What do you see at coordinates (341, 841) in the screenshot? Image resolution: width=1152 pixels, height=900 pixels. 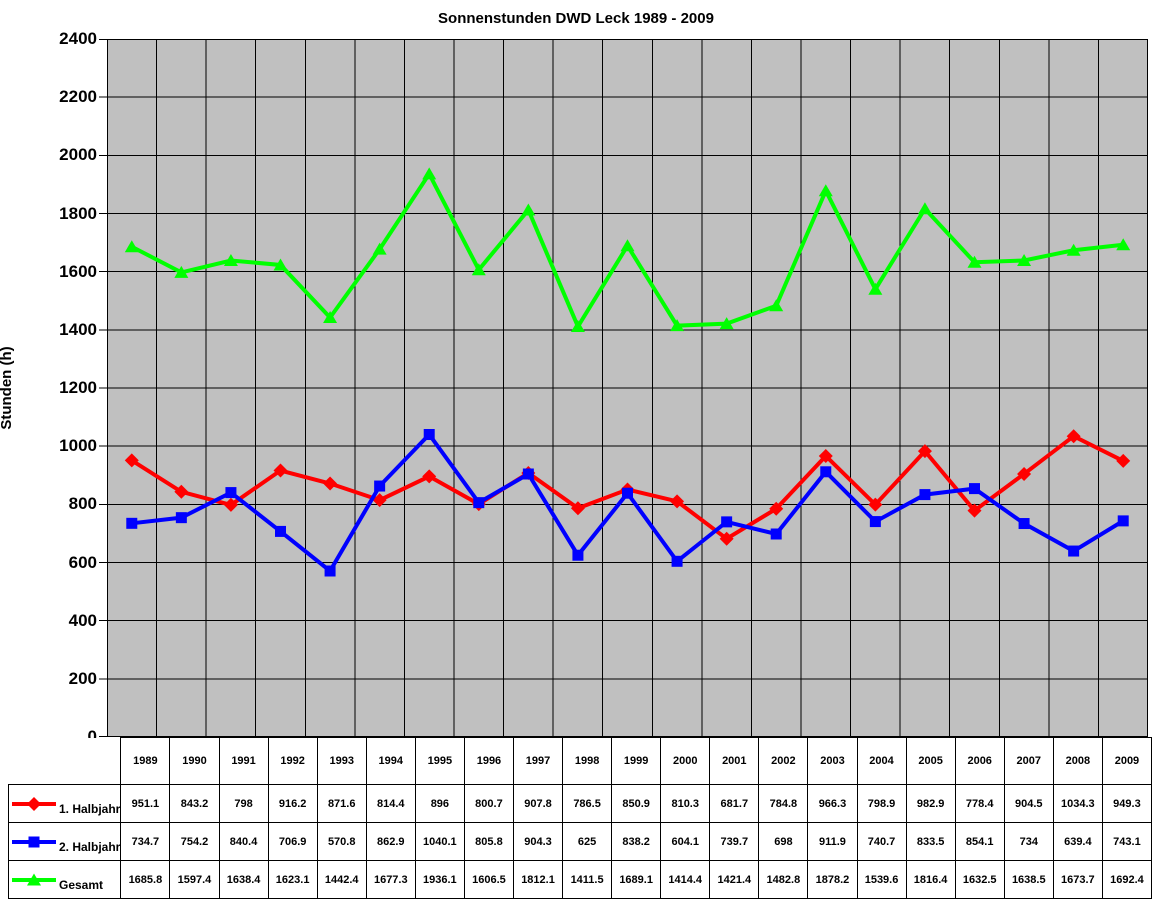 I see `value-cell: 570.8` at bounding box center [341, 841].